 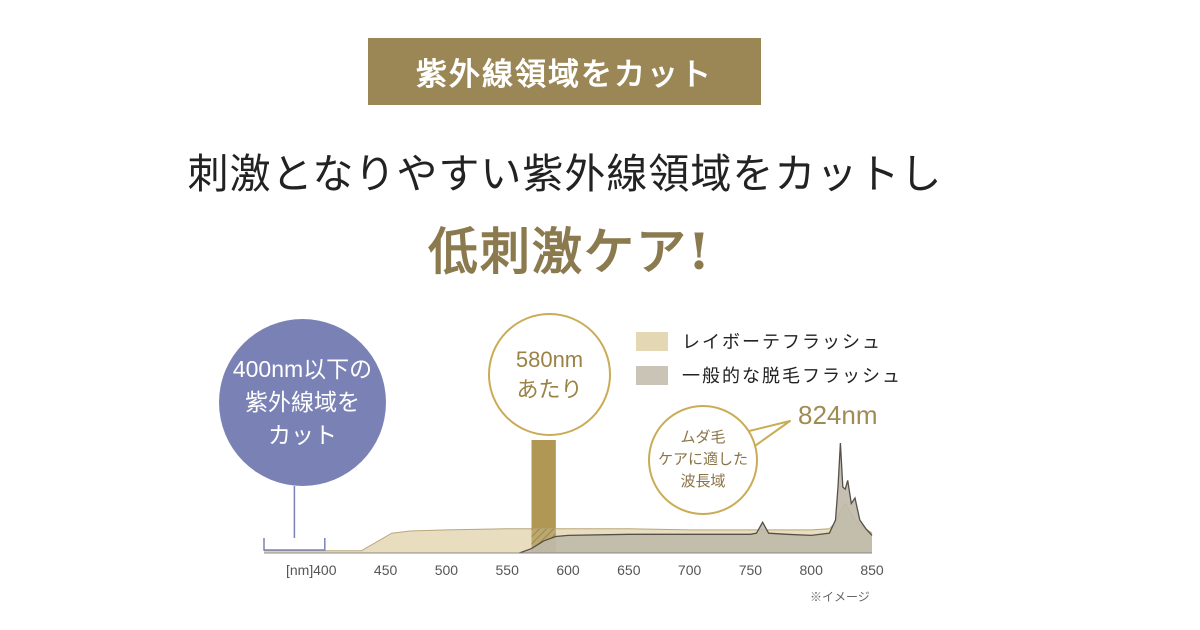 What do you see at coordinates (840, 597) in the screenshot?
I see `image-note: ※イメージ` at bounding box center [840, 597].